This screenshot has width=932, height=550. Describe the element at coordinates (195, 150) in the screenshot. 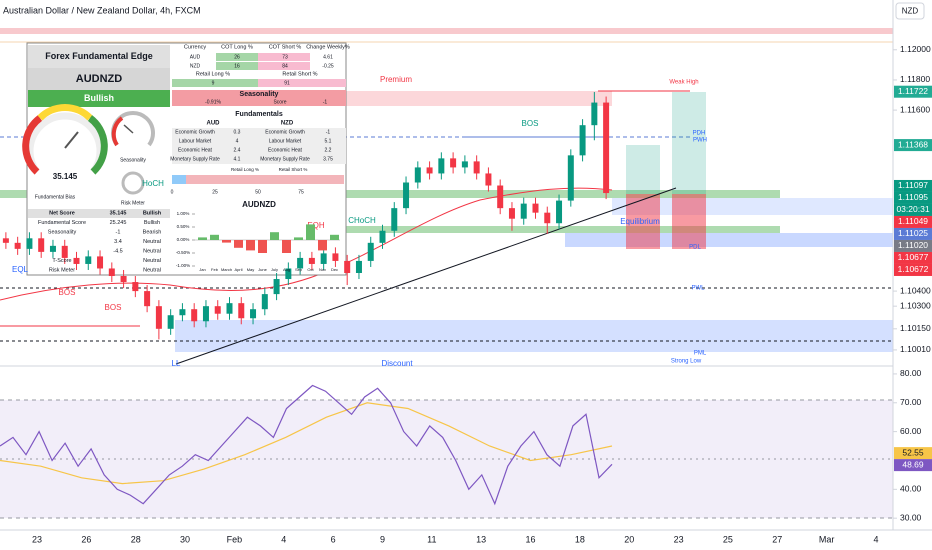

I see `panel-text: Economic Heat` at that location.